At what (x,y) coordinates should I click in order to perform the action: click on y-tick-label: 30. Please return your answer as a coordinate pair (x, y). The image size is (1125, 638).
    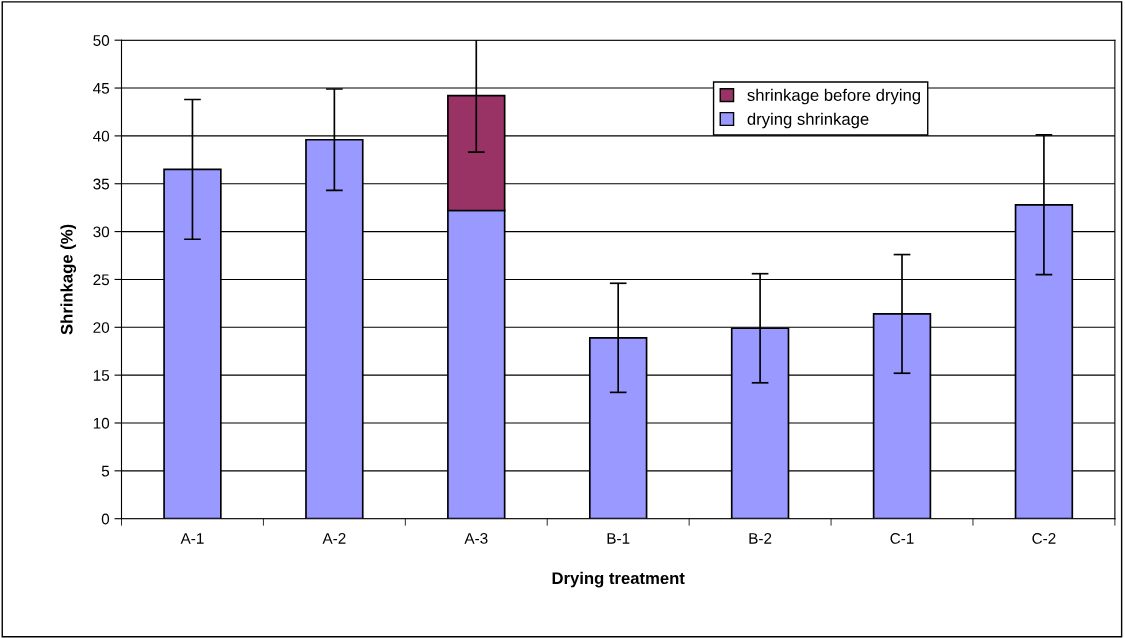
    Looking at the image, I should click on (101, 232).